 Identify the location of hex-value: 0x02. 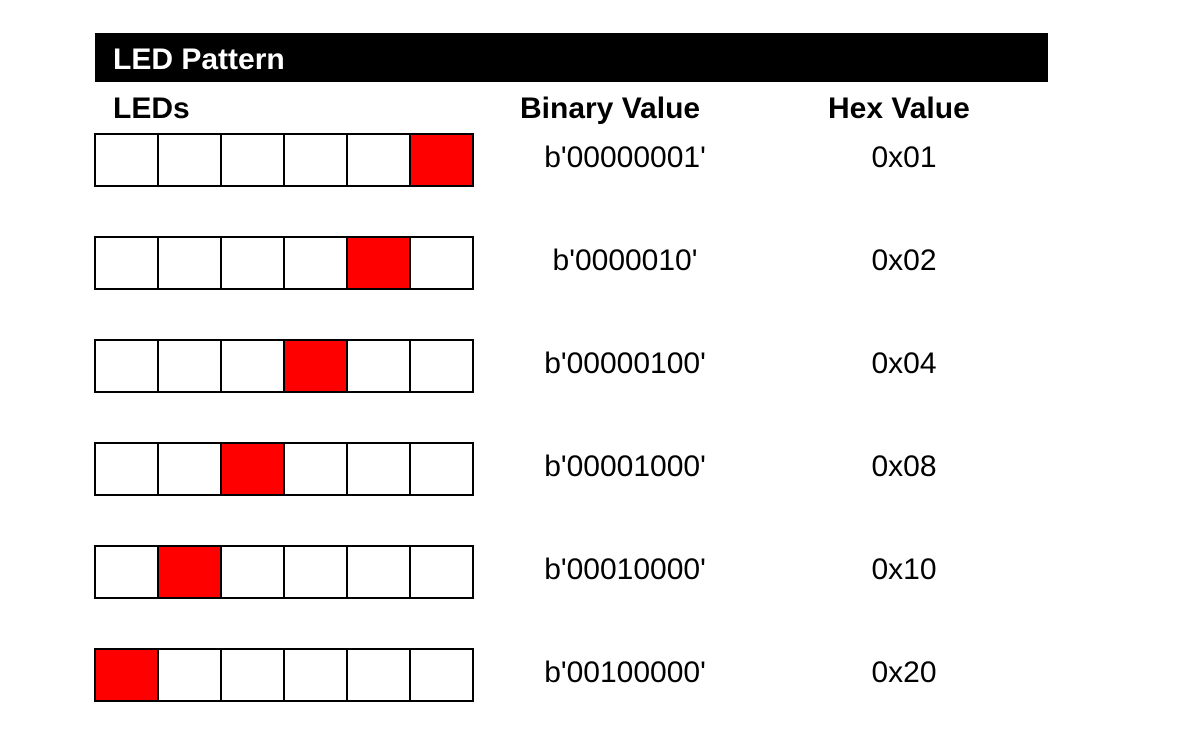
(904, 260).